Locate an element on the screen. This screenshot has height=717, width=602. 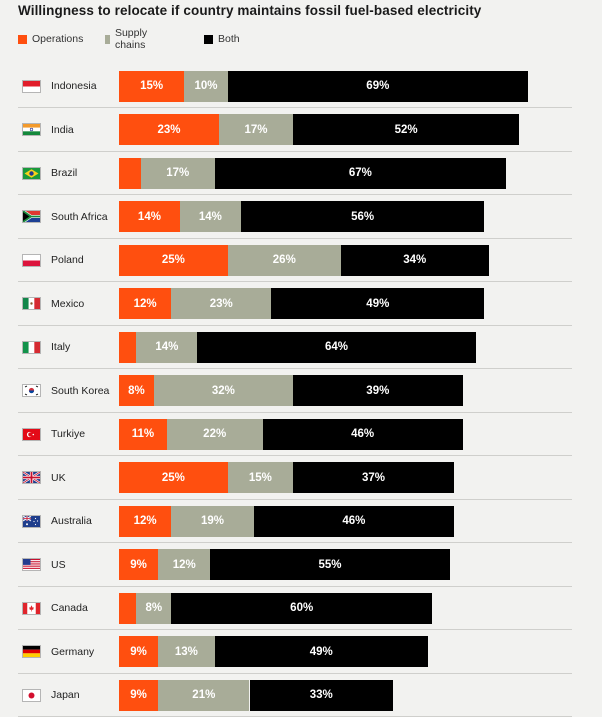
data-label-supply-chains-indonesia: 10% is located at coordinates (206, 86).